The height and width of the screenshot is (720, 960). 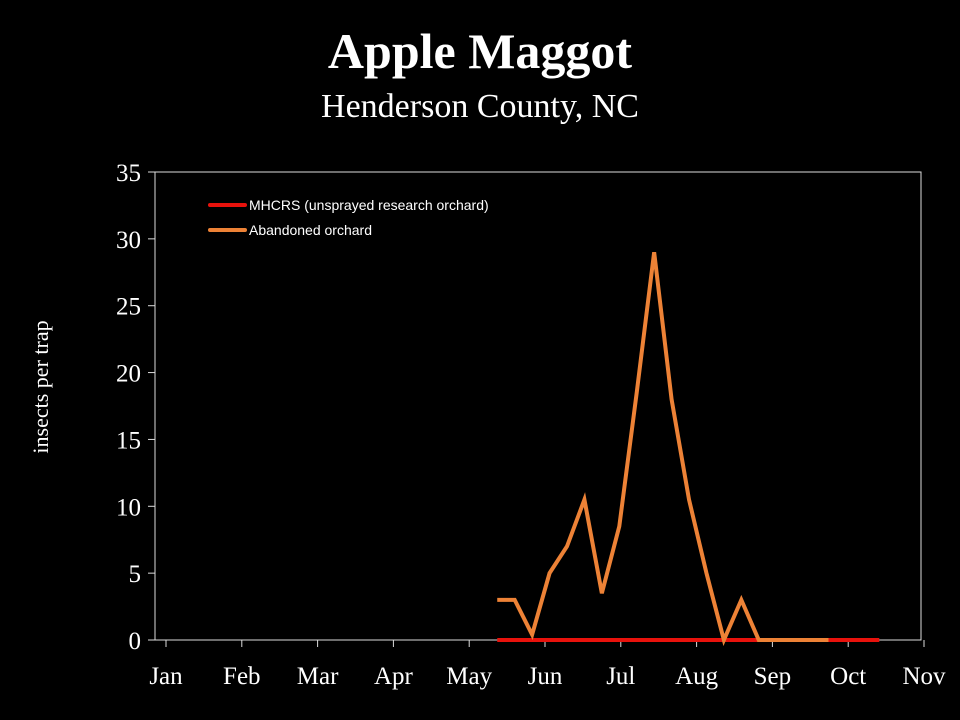 I want to click on x-tick-label: Sep, so click(x=773, y=676).